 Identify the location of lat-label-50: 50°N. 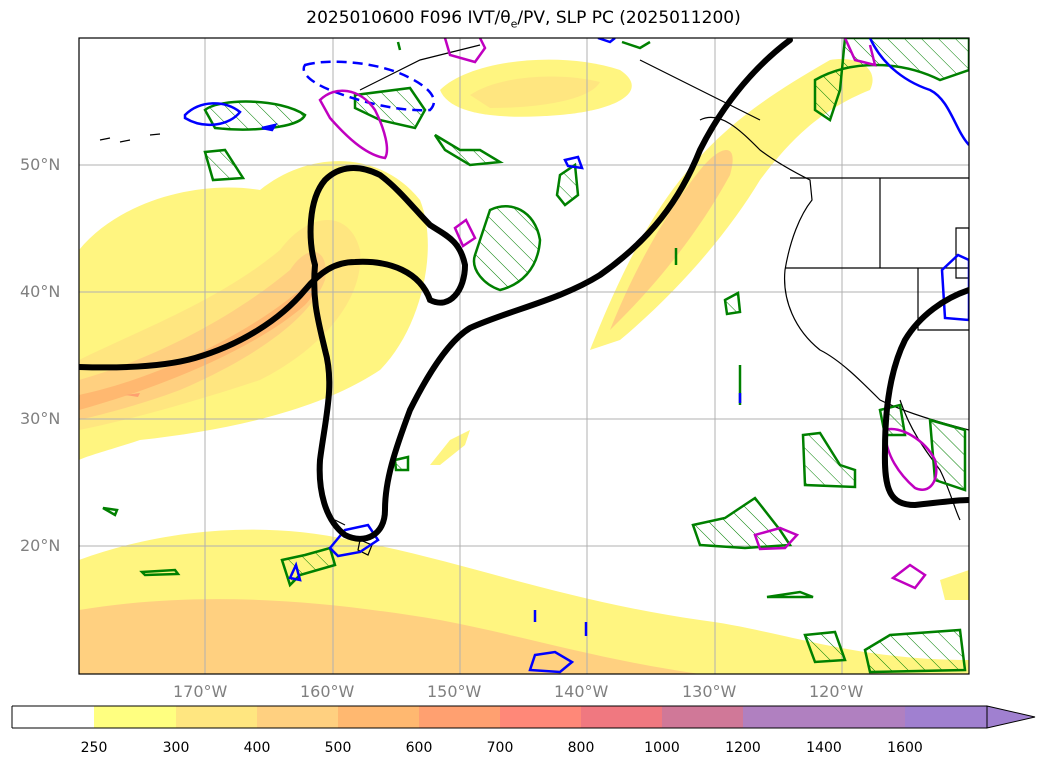
(40, 164).